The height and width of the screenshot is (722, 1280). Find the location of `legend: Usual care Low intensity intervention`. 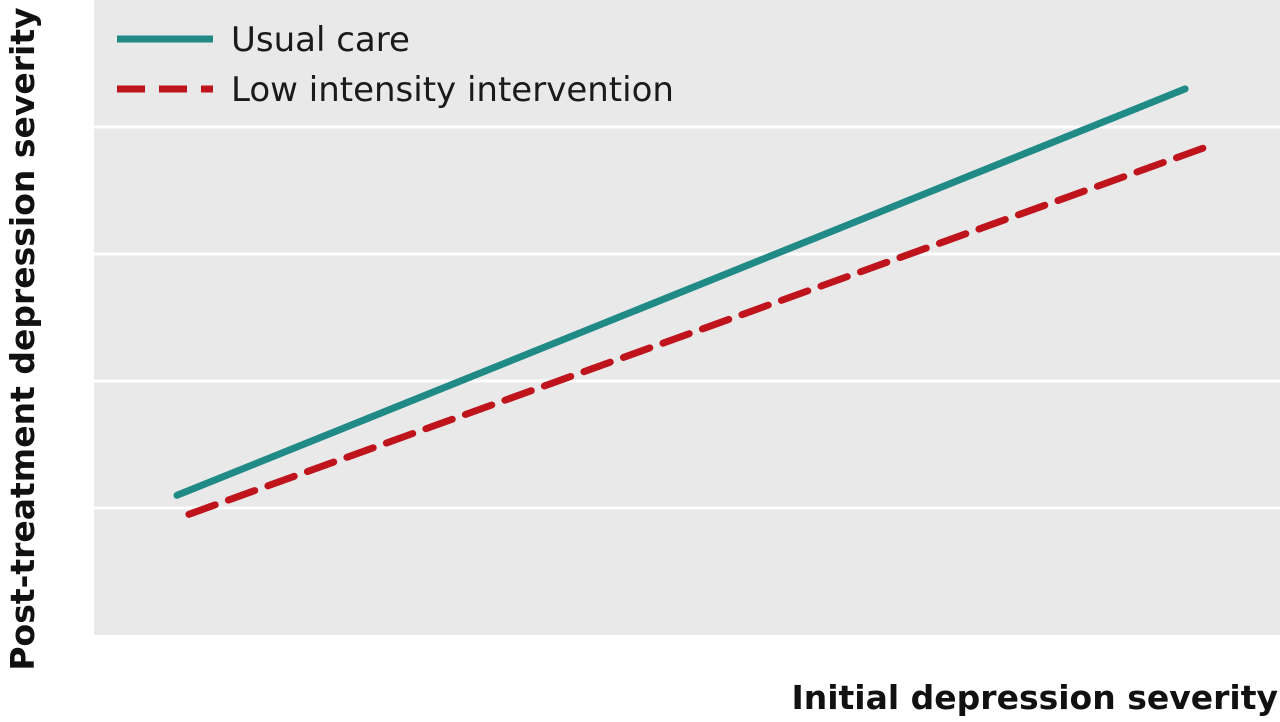

legend: Usual care Low intensity intervention is located at coordinates (395, 65).